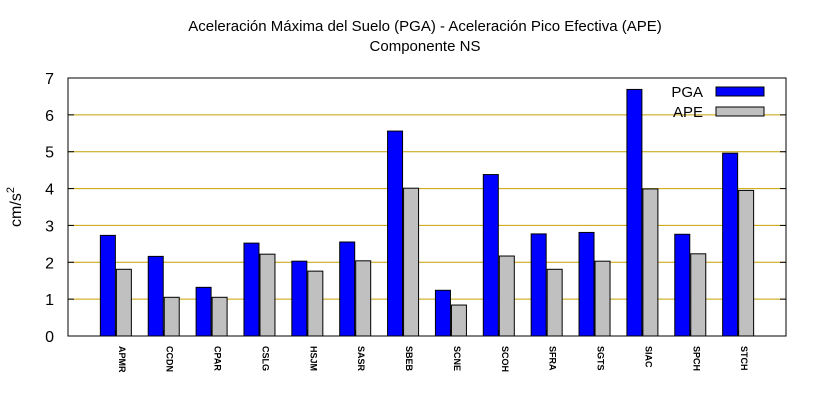  I want to click on x-tick-label: SFRA, so click(553, 358).